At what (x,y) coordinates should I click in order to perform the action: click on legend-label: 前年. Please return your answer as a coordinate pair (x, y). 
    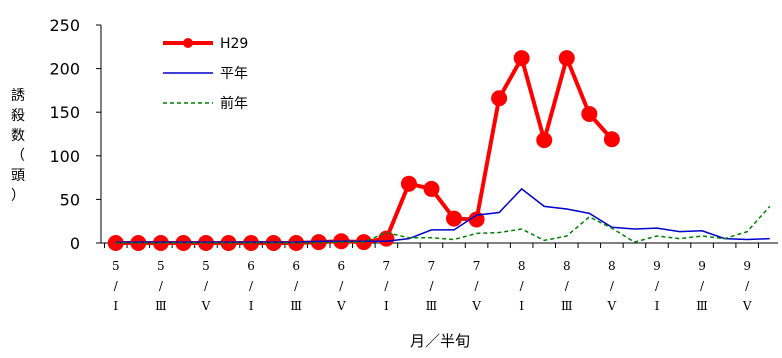
    Looking at the image, I should click on (234, 103).